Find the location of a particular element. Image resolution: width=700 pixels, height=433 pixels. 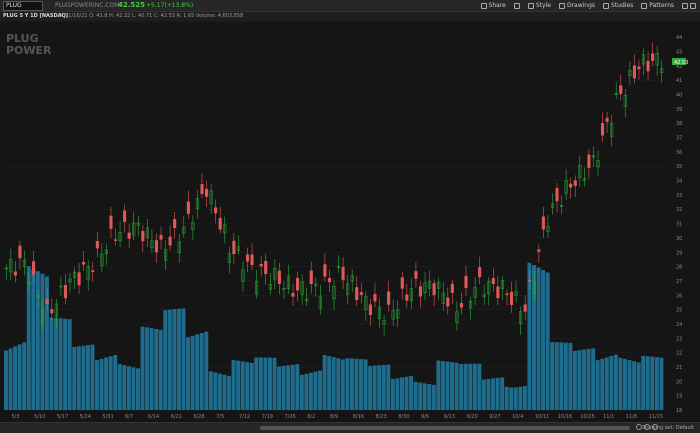

settings-button is located at coordinates (516, 5).